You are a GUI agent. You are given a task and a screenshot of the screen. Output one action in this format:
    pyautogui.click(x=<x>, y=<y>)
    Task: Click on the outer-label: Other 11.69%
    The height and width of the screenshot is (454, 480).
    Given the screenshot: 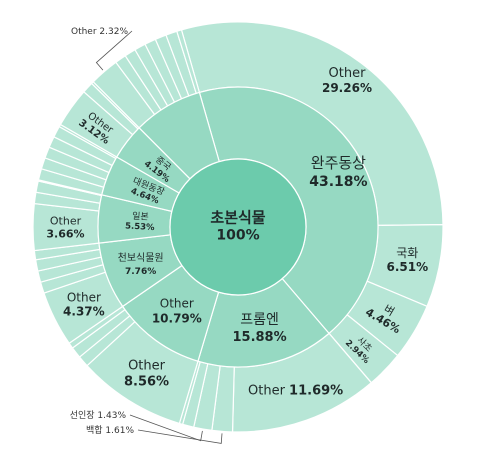 What is the action you would take?
    pyautogui.click(x=295, y=391)
    